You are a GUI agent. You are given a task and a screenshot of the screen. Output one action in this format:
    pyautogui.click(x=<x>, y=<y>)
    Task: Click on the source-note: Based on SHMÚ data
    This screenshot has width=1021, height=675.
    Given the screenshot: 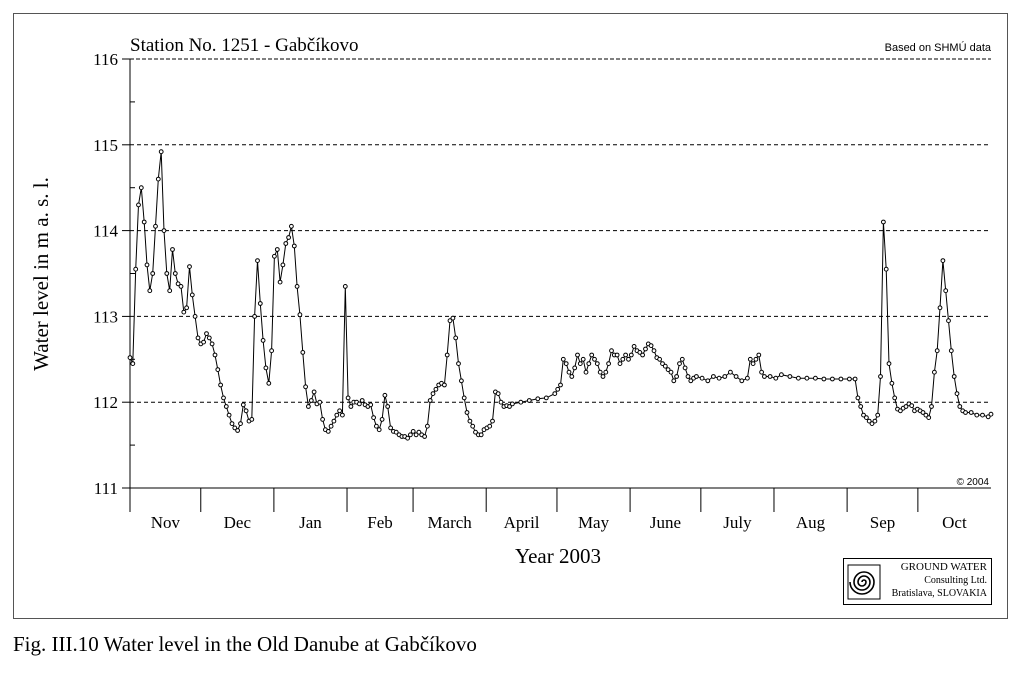 What is the action you would take?
    pyautogui.click(x=938, y=47)
    